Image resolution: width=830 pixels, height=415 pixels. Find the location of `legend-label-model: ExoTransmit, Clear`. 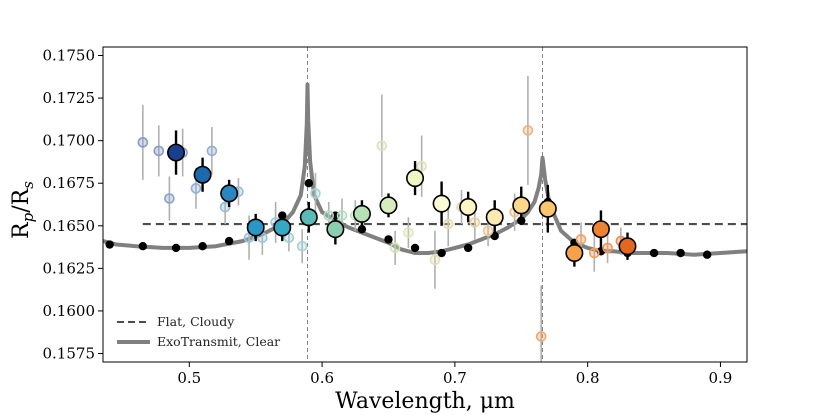

legend-label-model: ExoTransmit, Clear is located at coordinates (218, 341).